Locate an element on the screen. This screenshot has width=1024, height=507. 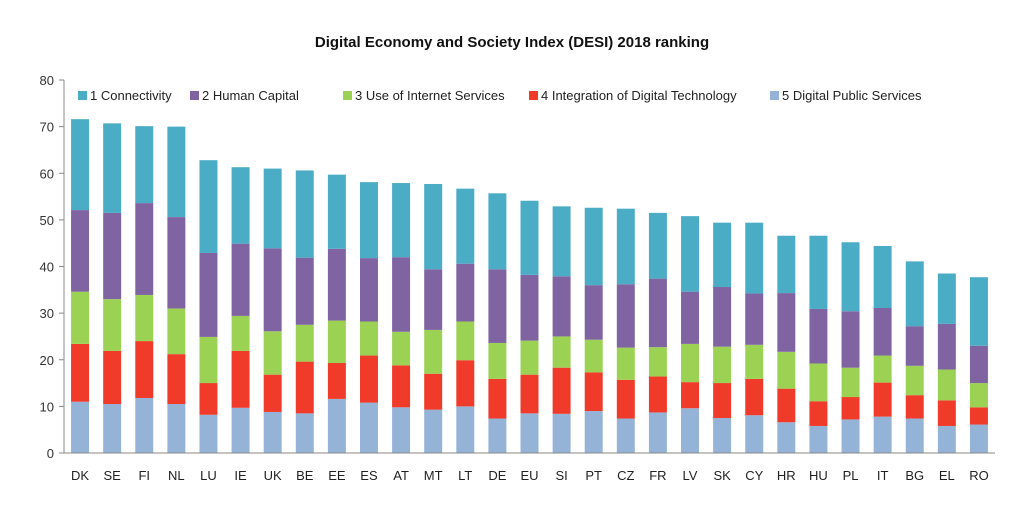
y-tick-label: 10 is located at coordinates (47, 406).